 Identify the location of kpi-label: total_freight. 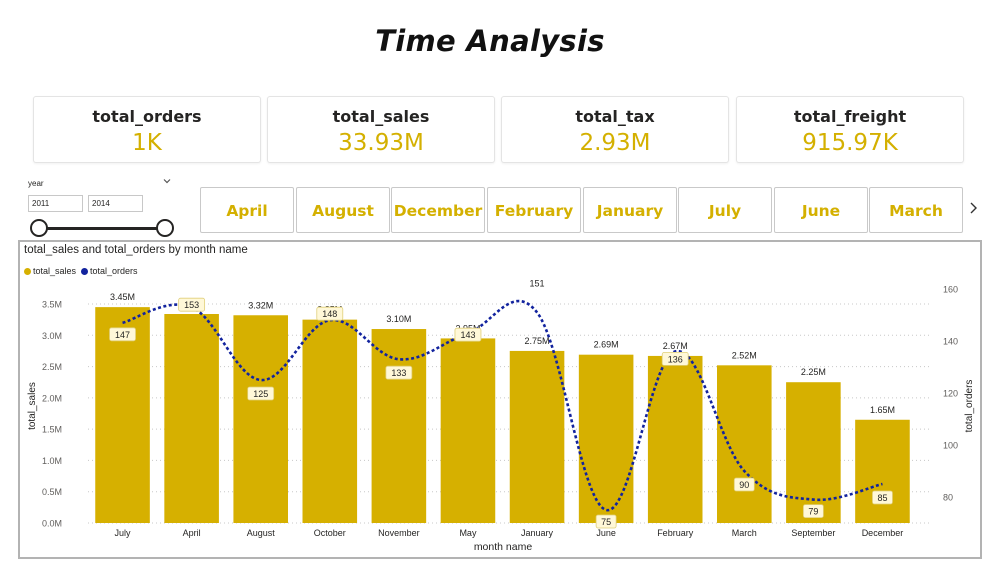
(850, 116).